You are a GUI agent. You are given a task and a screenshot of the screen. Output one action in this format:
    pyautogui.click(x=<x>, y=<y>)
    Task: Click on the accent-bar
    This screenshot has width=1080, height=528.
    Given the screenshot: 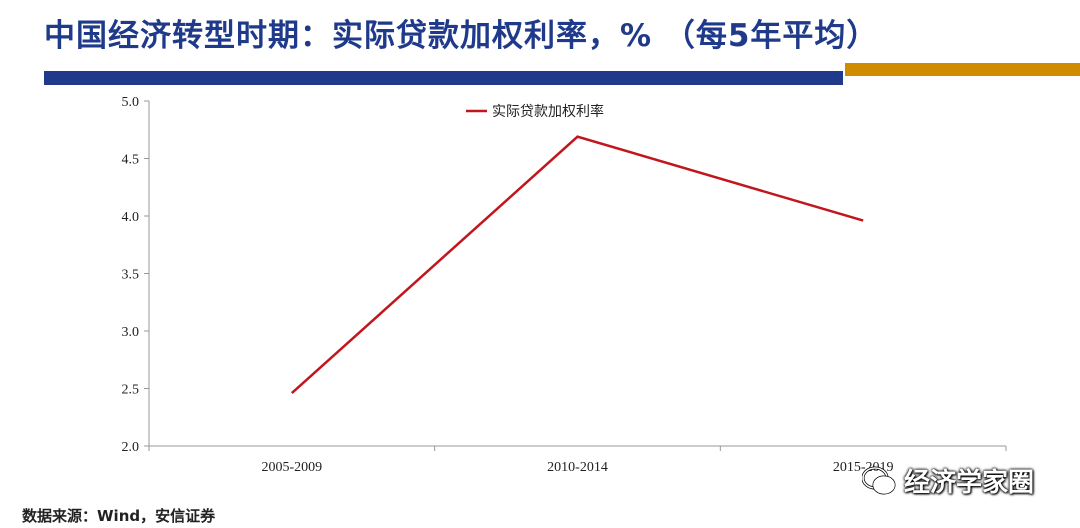 What is the action you would take?
    pyautogui.click(x=962, y=69)
    